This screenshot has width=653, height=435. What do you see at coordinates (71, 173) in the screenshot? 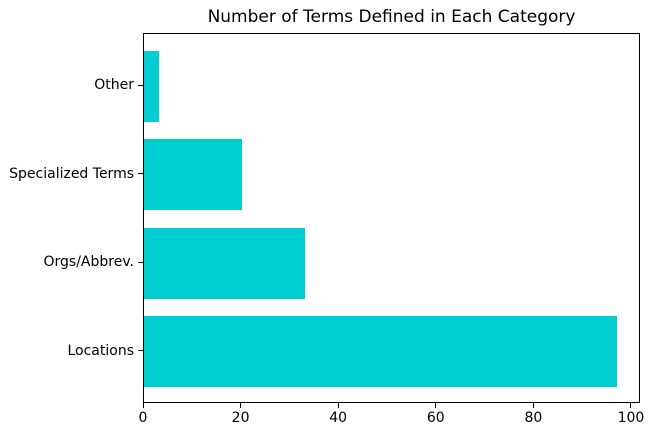
I see `y-tick-label: Specialized Terms` at bounding box center [71, 173].